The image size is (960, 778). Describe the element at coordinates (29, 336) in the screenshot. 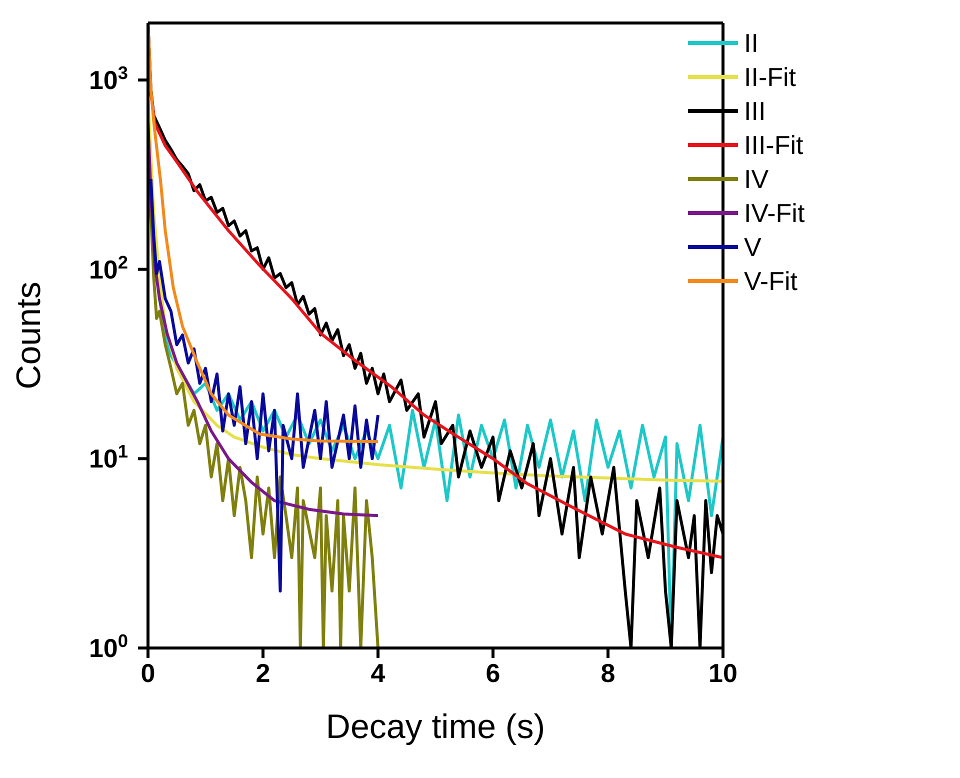

I see `y-axis-title: Counts` at that location.